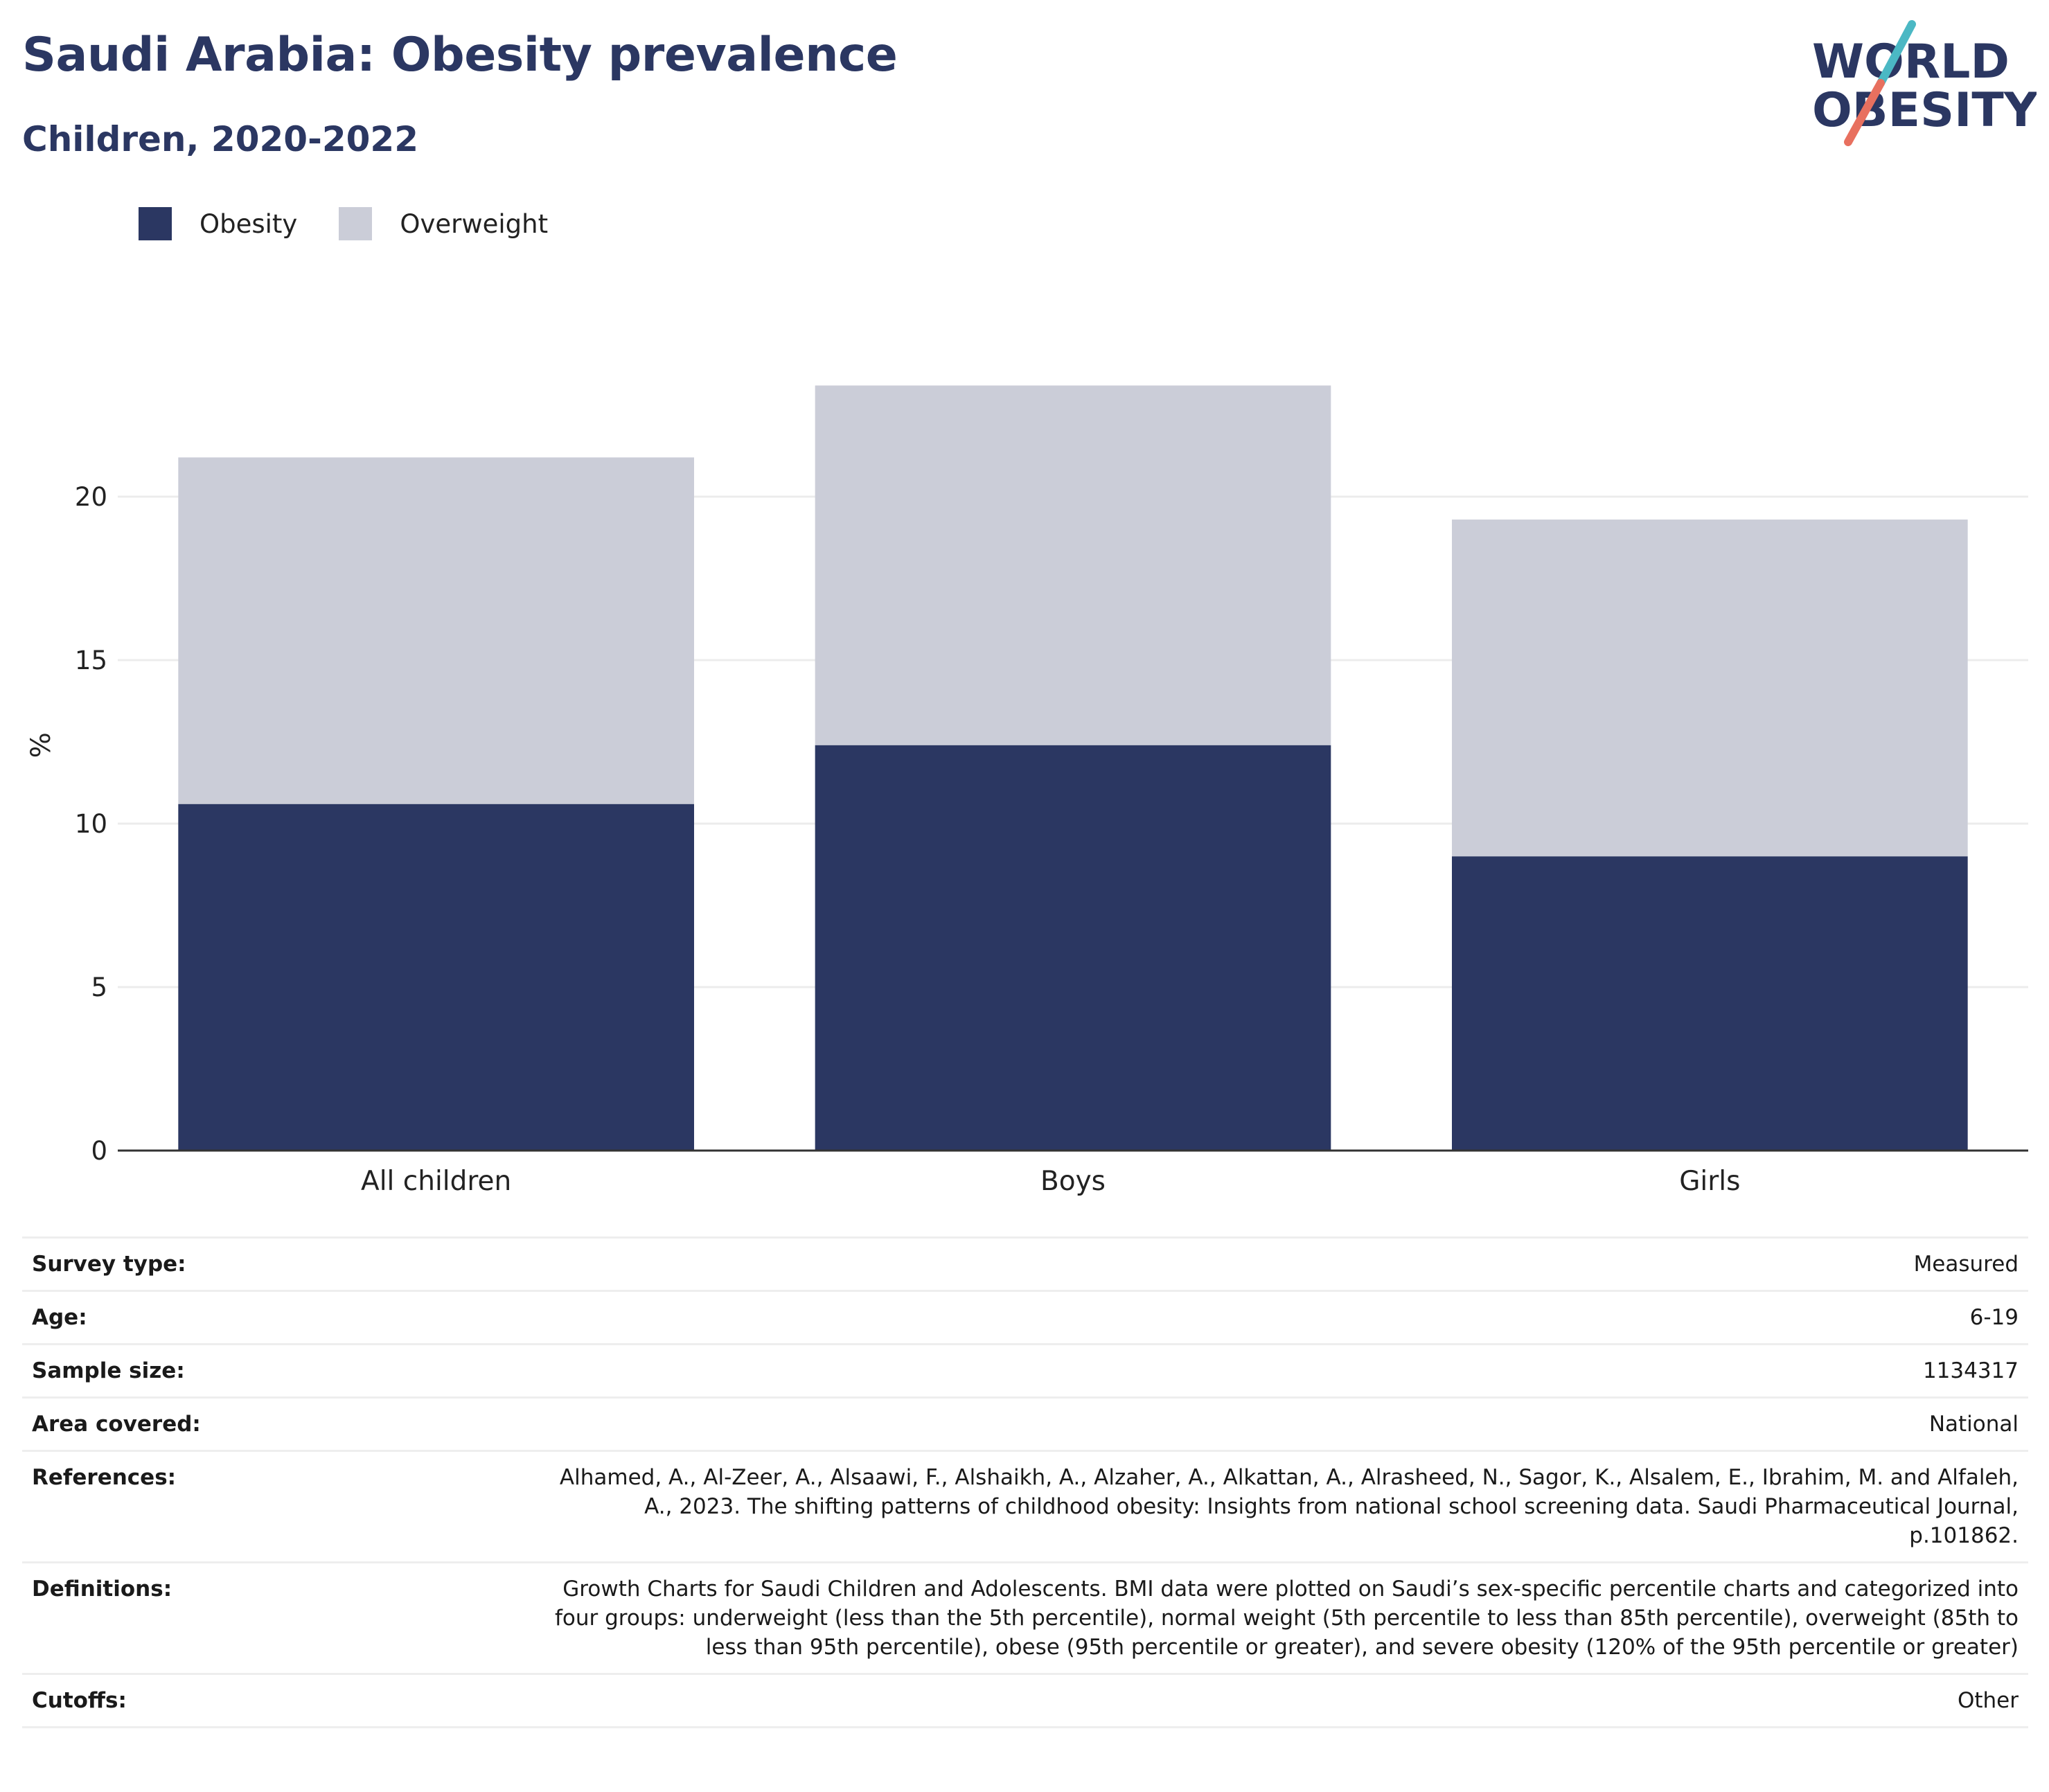 The height and width of the screenshot is (1792, 2049). Describe the element at coordinates (1277, 1700) in the screenshot. I see `info-value-cutoffs: Other` at that location.